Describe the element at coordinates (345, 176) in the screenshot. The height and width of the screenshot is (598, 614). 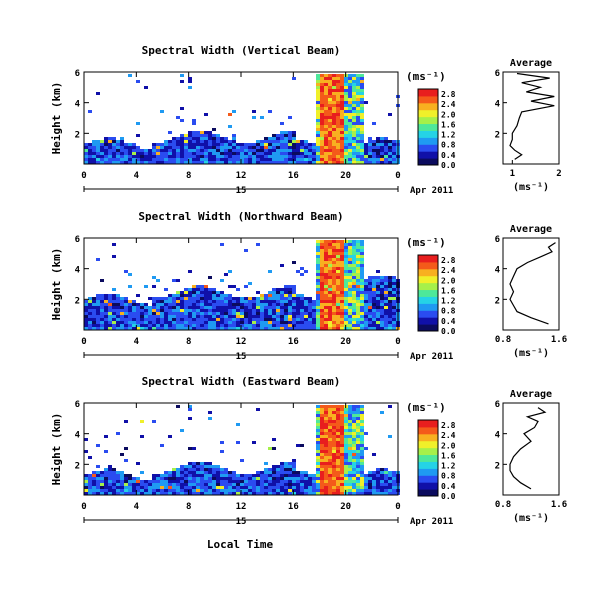
I see `x-tick-label: 20` at that location.